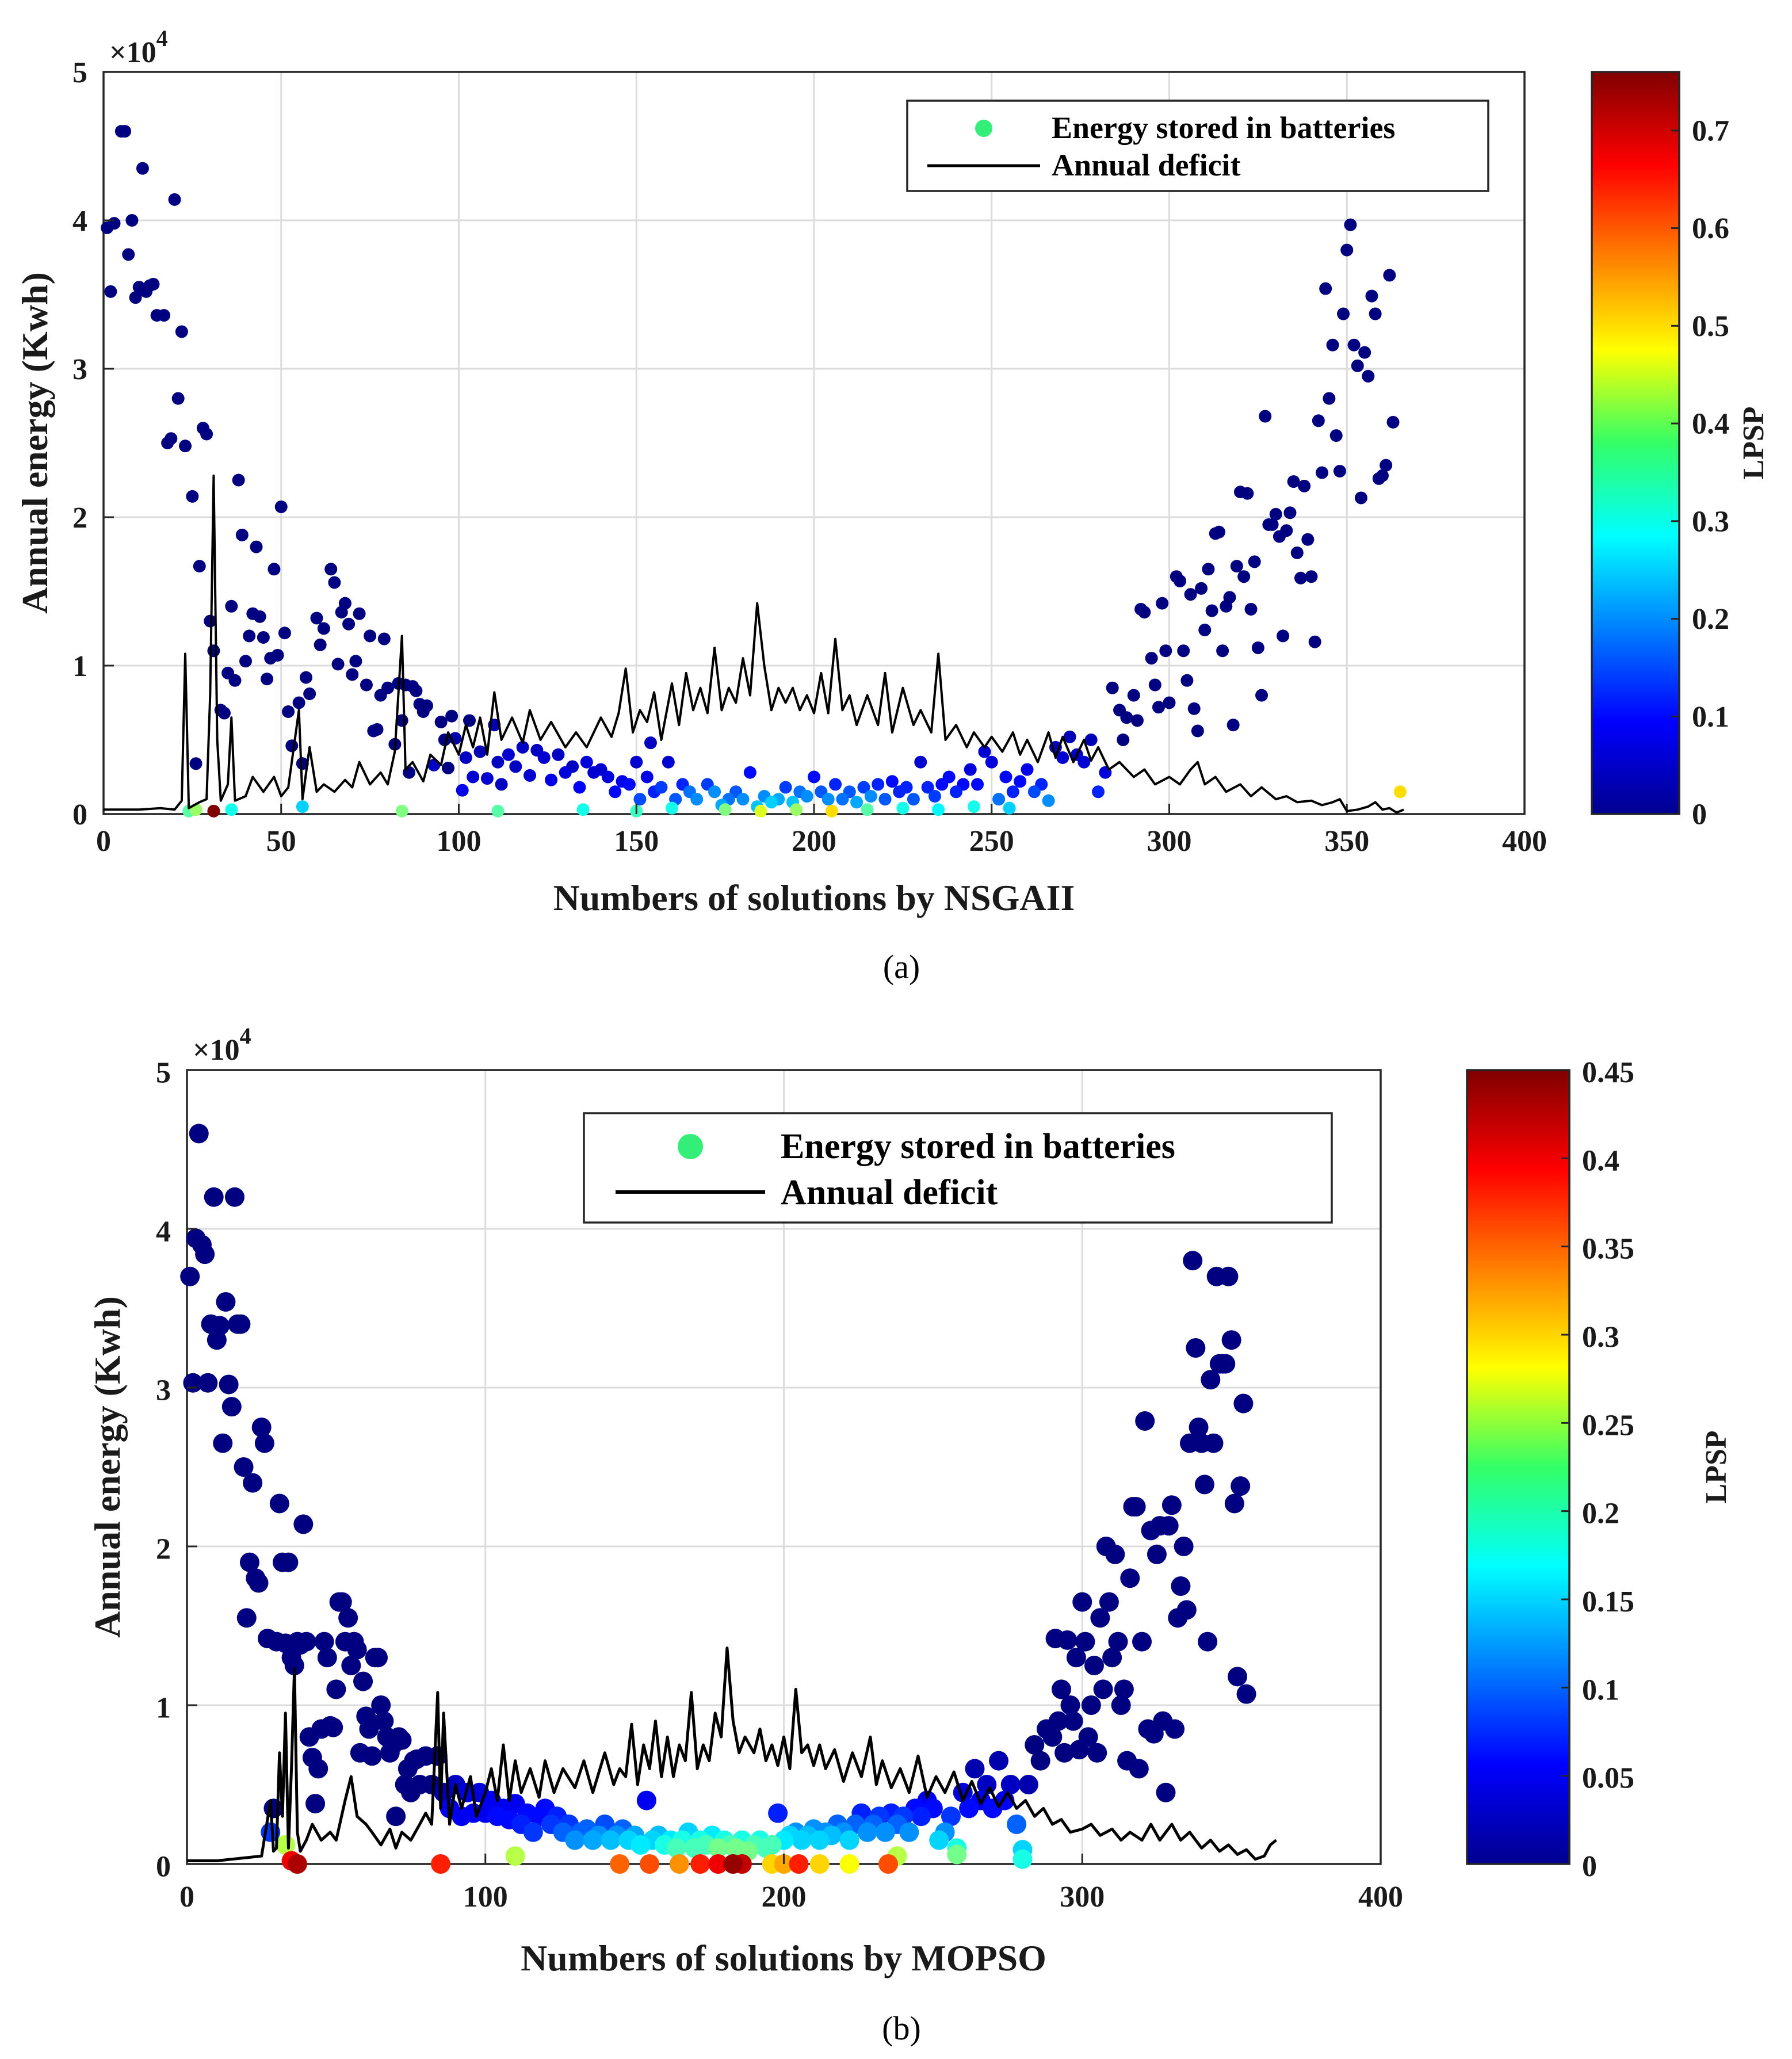  Describe the element at coordinates (1711, 717) in the screenshot. I see `panel-a-colorbar-tick-label-1: 0.1` at that location.